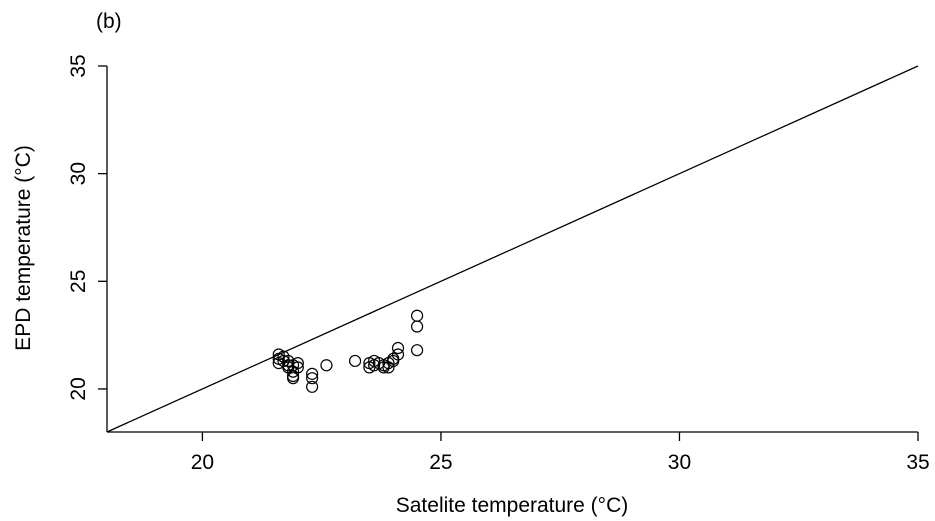 The height and width of the screenshot is (521, 935). Describe the element at coordinates (512, 505) in the screenshot. I see `x-axis-title: Satelite temperature (°C)` at that location.